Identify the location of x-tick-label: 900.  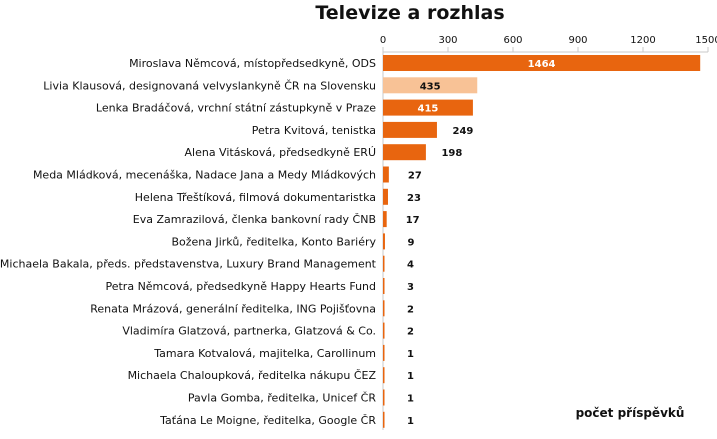
(577, 40).